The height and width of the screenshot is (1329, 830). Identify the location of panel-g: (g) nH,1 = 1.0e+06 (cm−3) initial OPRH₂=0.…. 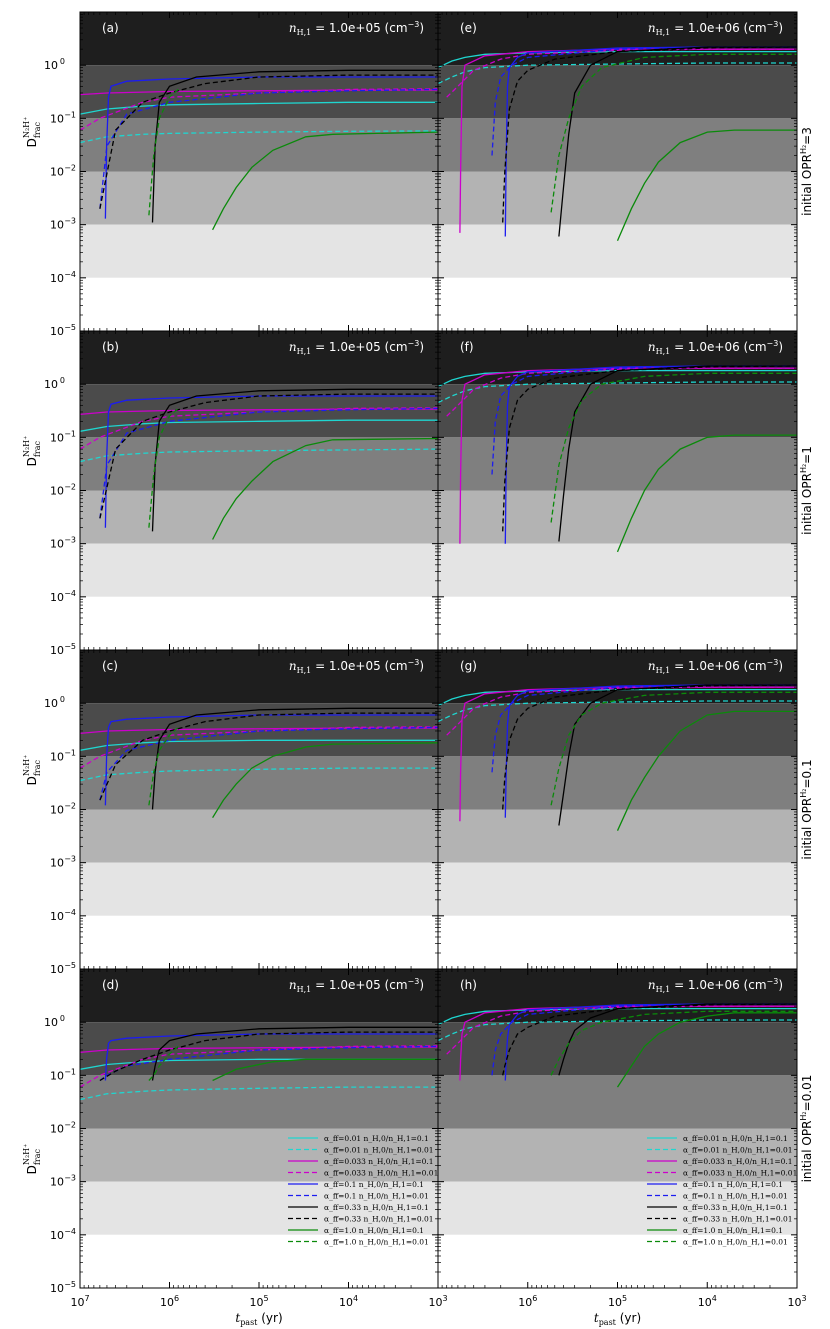
(625, 809).